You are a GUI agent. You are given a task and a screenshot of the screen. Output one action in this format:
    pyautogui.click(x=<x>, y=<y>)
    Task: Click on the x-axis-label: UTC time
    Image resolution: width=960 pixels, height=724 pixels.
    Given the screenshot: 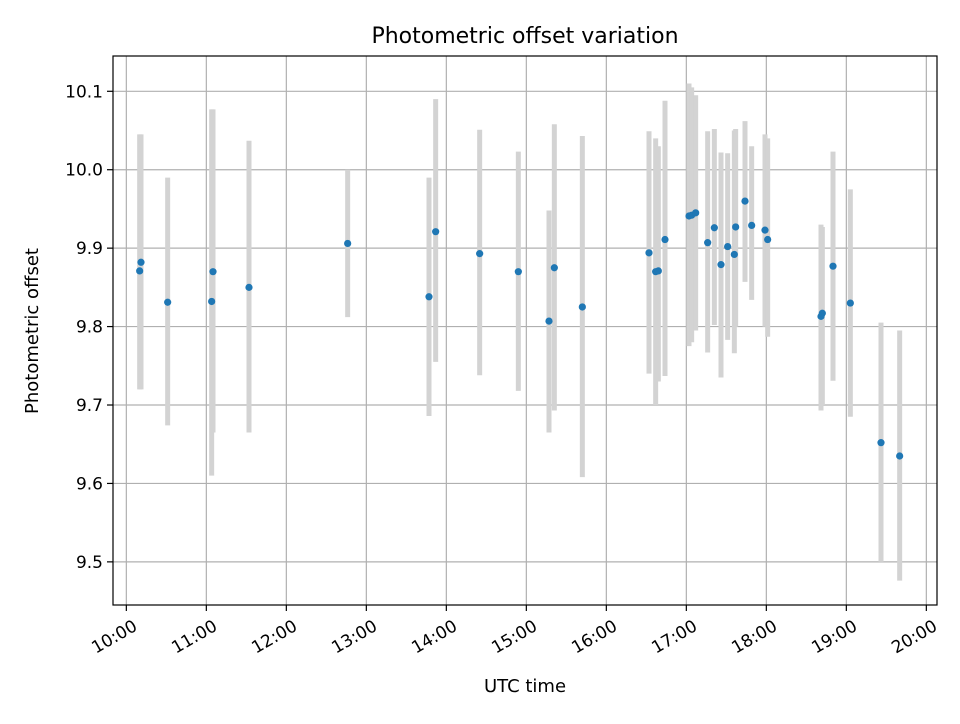 What is the action you would take?
    pyautogui.click(x=525, y=686)
    